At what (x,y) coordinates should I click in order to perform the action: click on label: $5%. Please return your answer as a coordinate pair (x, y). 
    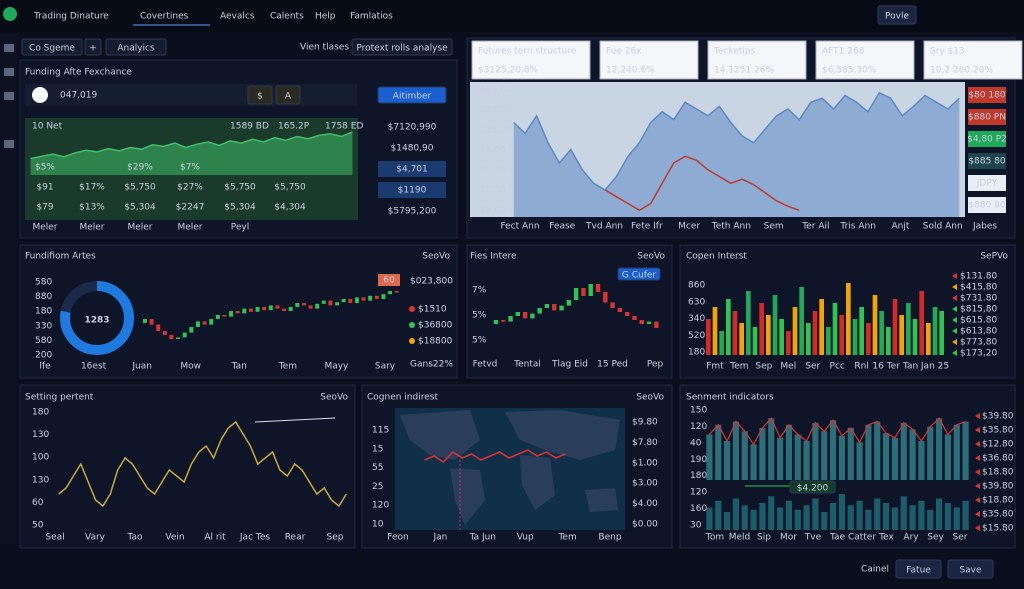
    Looking at the image, I should click on (45, 168).